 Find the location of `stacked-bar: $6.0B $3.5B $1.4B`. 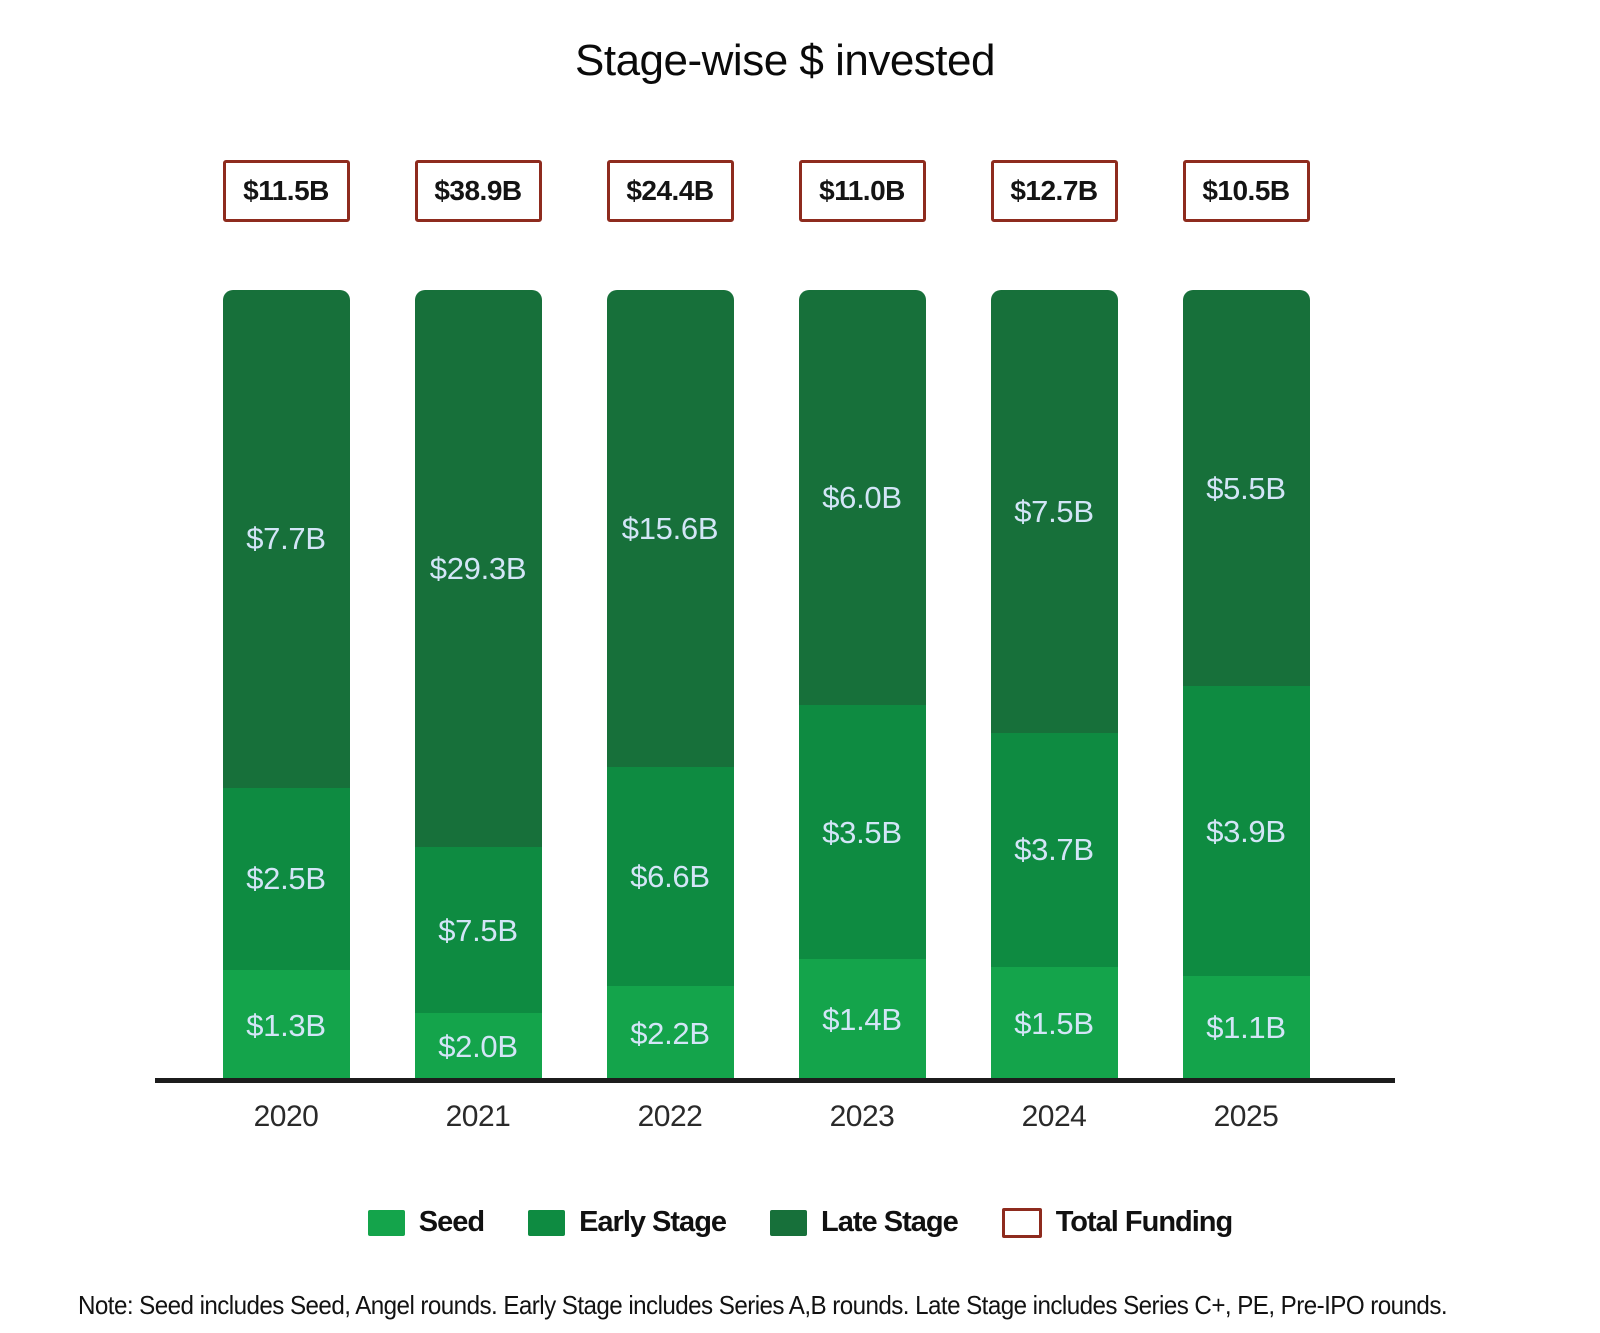

stacked-bar: $6.0B $3.5B $1.4B is located at coordinates (862, 685).